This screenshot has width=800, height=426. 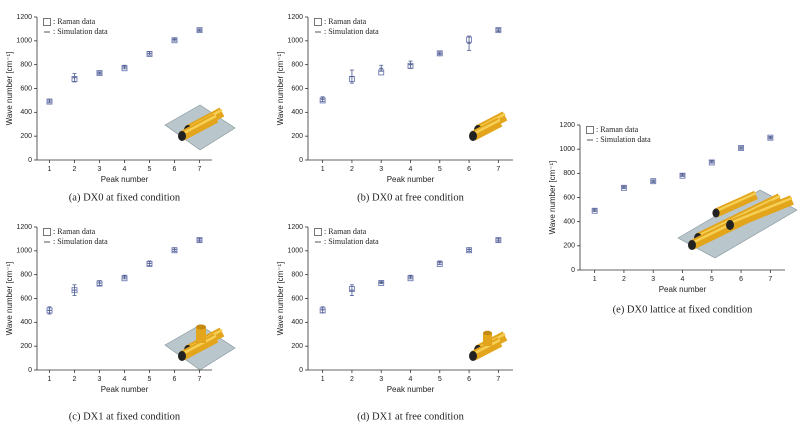 I want to click on caption: (a) DX0 at fixed condition, so click(x=125, y=197).